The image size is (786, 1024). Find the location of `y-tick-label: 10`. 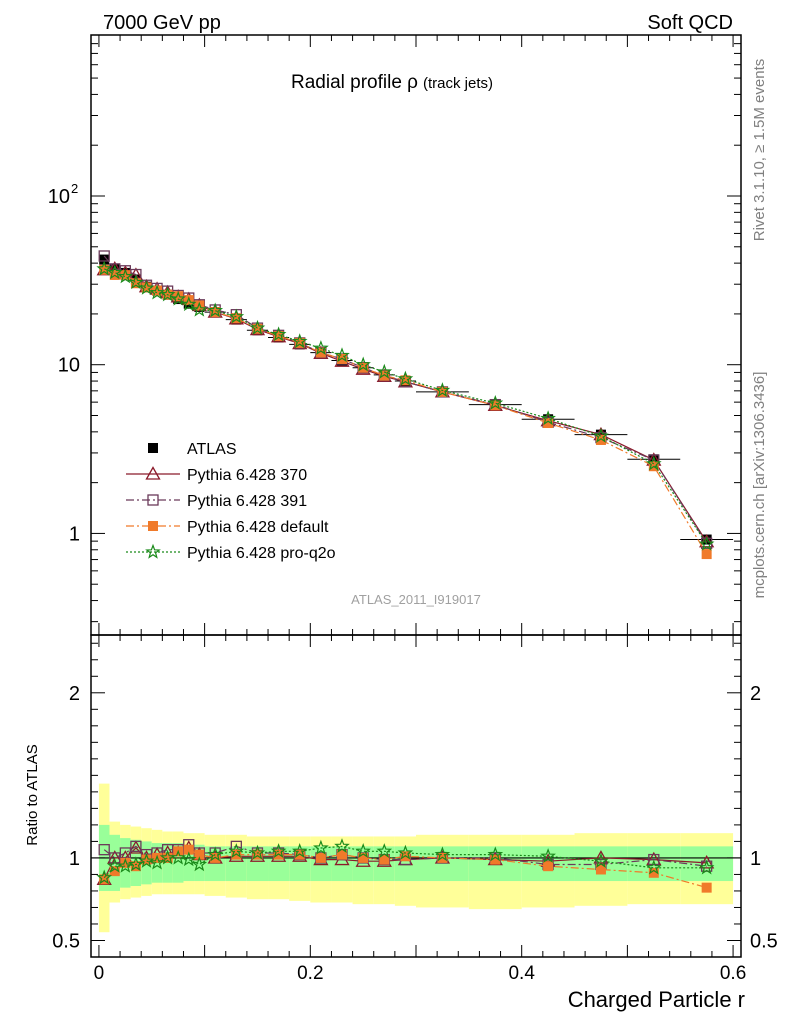

y-tick-label: 10 is located at coordinates (69, 366).